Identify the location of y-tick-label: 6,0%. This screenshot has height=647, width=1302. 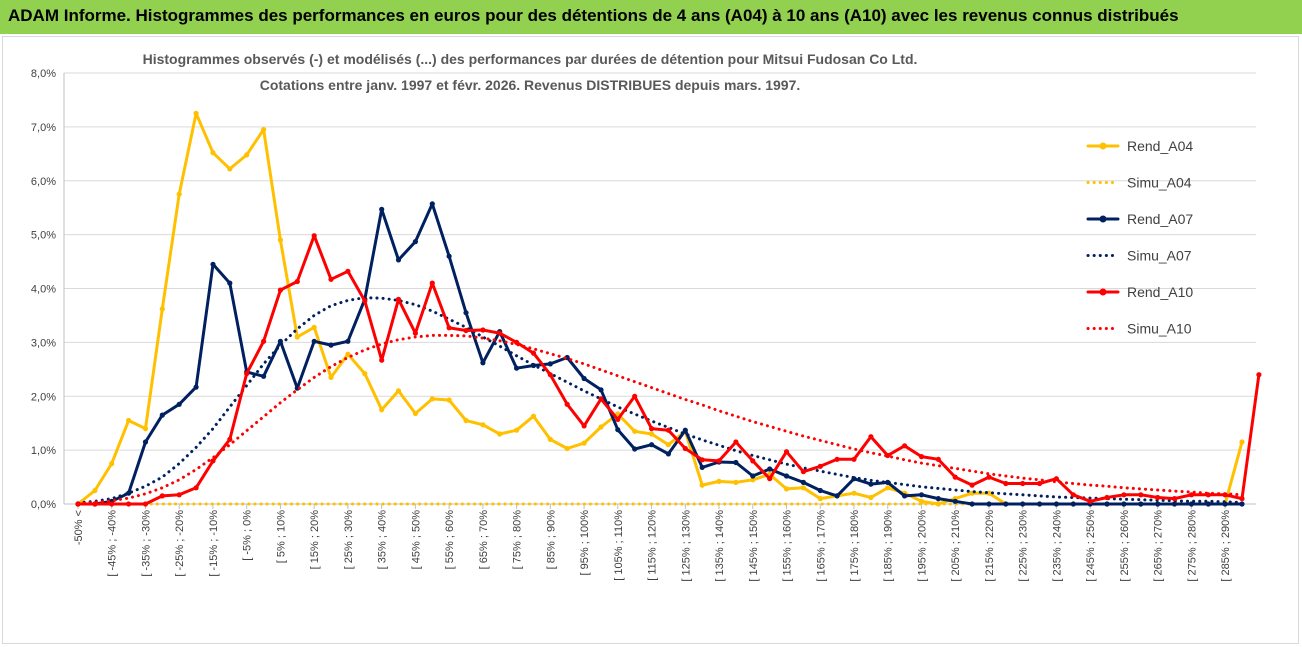
(43, 182).